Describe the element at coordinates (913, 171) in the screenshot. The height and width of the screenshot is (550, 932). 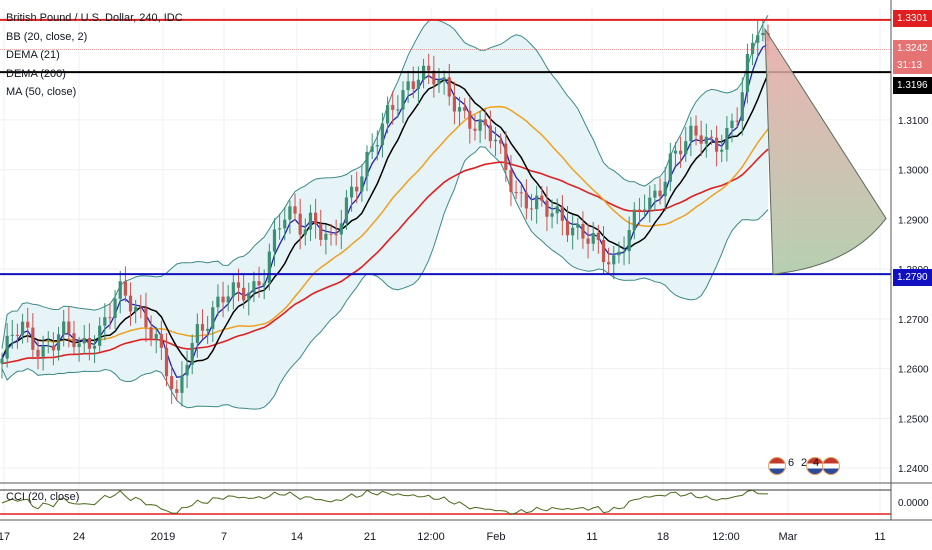
I see `y-tick-label: 1.3000` at that location.